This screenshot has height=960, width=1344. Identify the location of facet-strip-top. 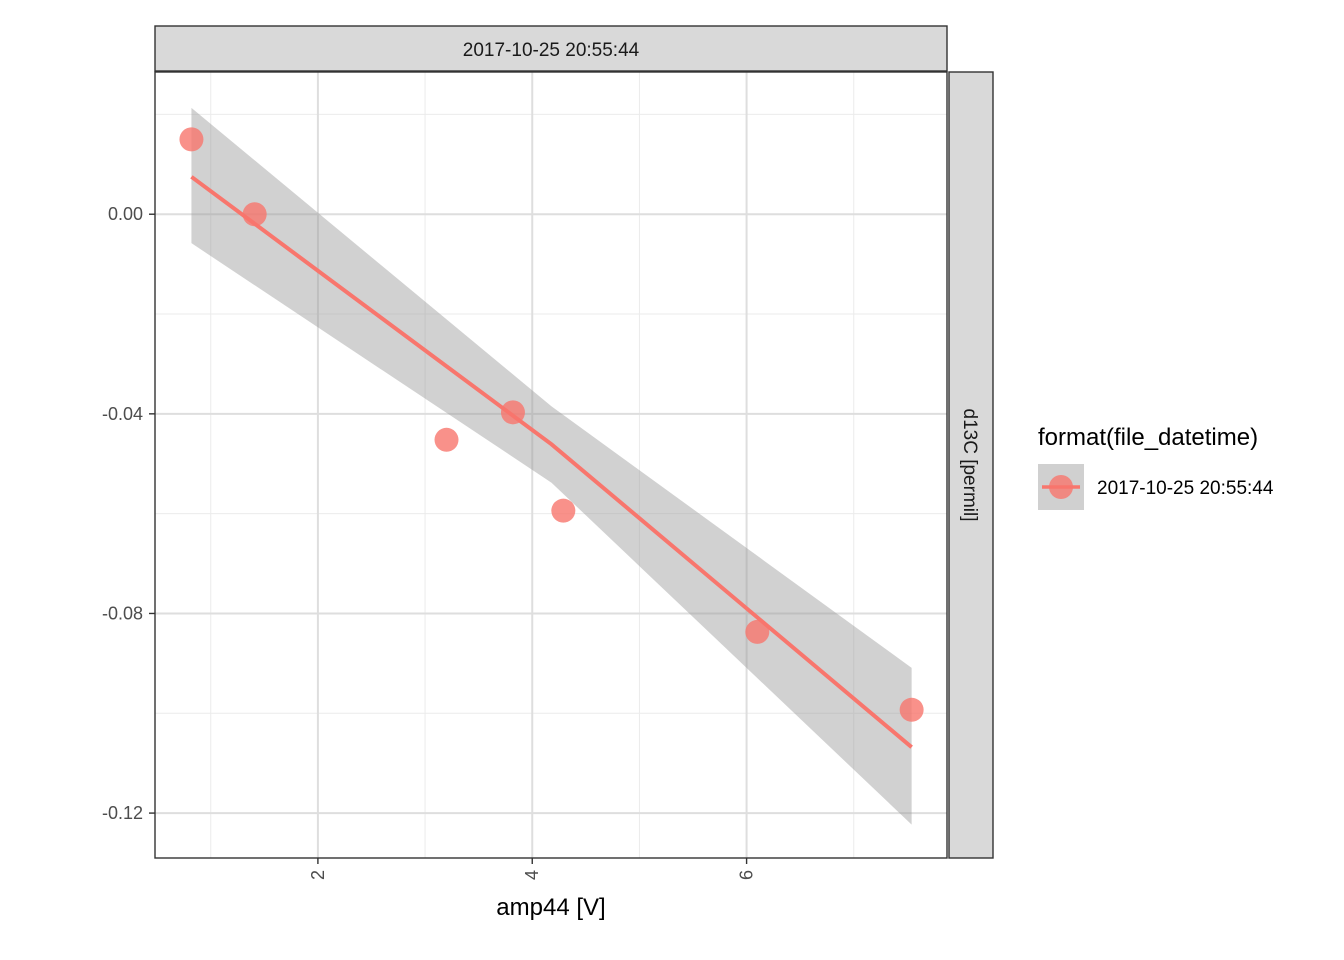
(551, 48).